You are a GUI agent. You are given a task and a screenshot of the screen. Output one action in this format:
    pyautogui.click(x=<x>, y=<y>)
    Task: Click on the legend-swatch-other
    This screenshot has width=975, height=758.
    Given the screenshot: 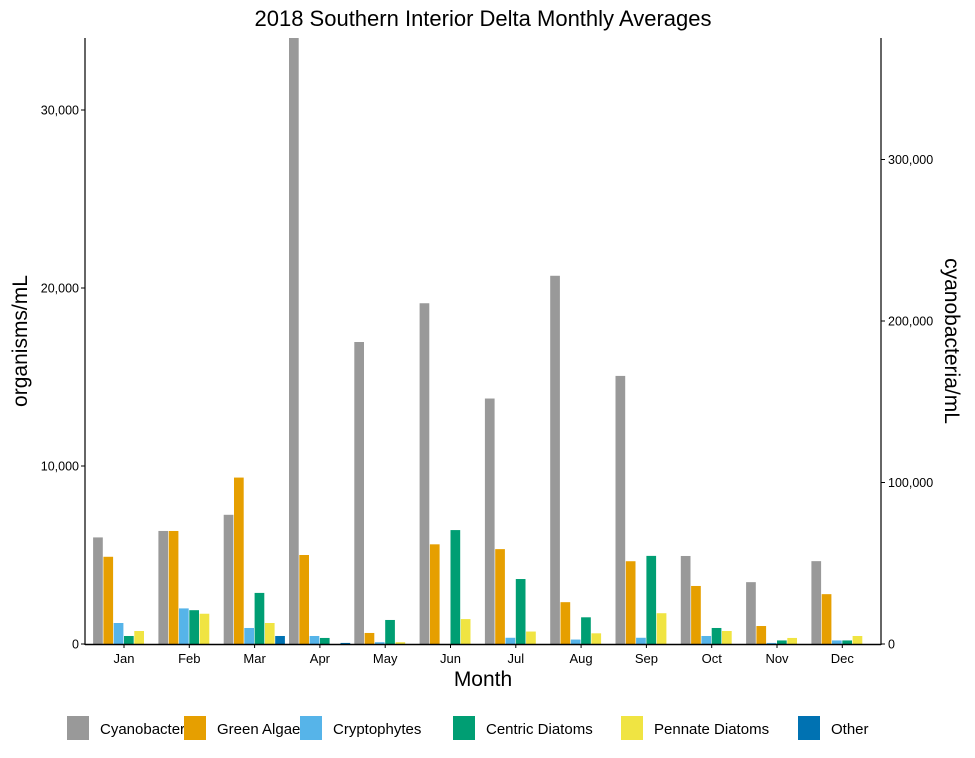 What is the action you would take?
    pyautogui.click(x=809, y=728)
    